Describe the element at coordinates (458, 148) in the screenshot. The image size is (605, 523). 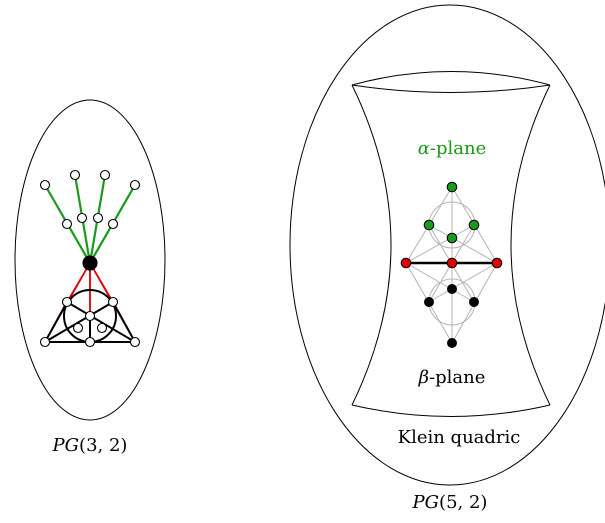
I see `alpha-suffix: -plane` at that location.